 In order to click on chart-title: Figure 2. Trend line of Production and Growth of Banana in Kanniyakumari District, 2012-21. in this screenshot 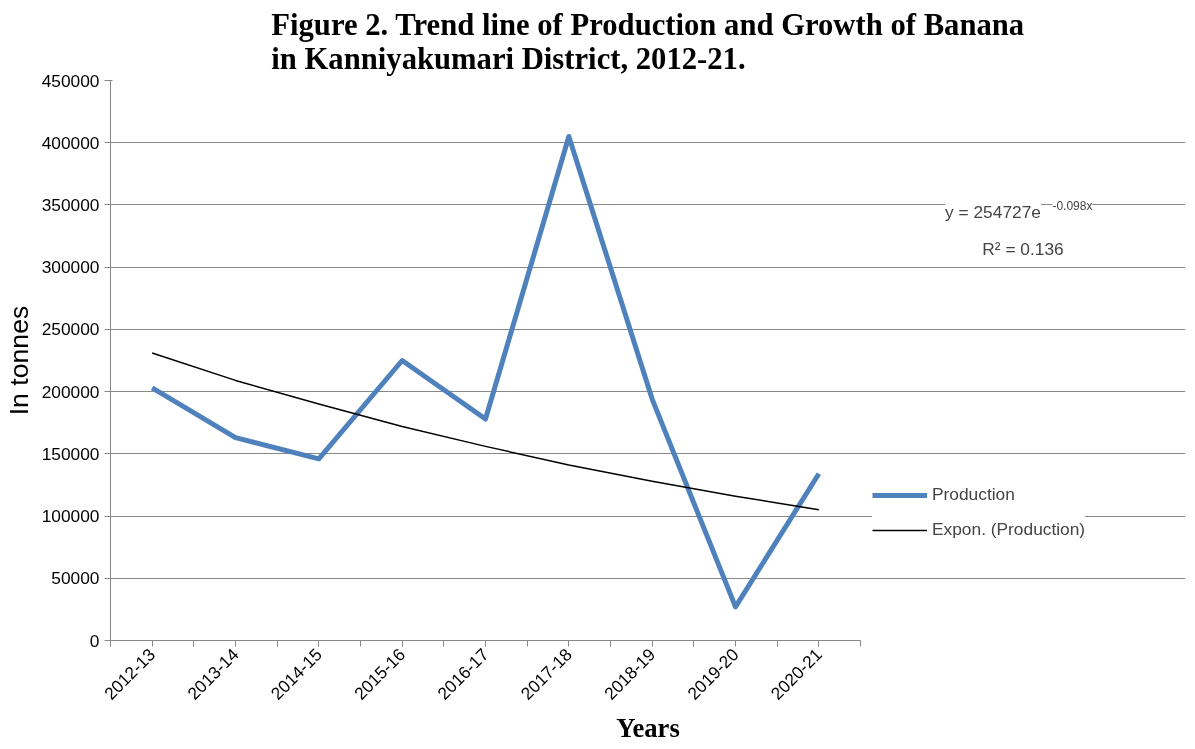, I will do `click(648, 41)`.